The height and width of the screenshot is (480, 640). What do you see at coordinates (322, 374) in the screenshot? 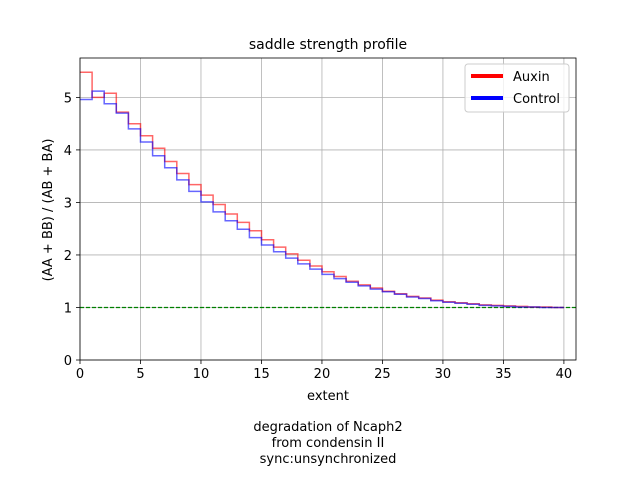
I see `x-tick-label: 20` at bounding box center [322, 374].